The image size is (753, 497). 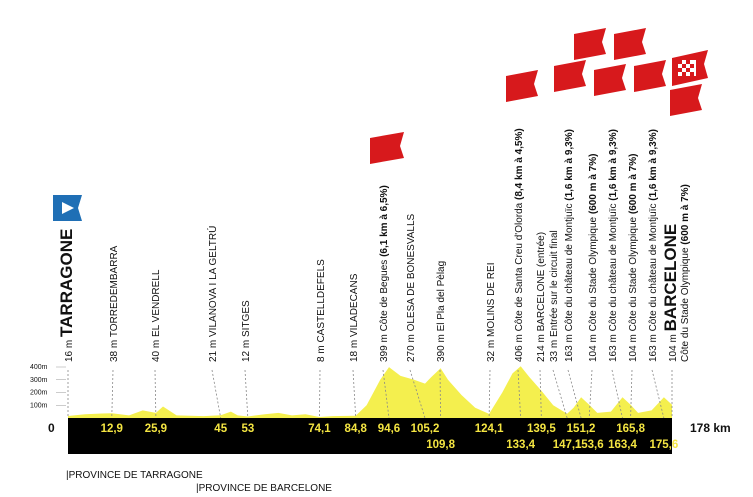 What do you see at coordinates (622, 445) in the screenshot?
I see `km-label: 163,4` at bounding box center [622, 445].